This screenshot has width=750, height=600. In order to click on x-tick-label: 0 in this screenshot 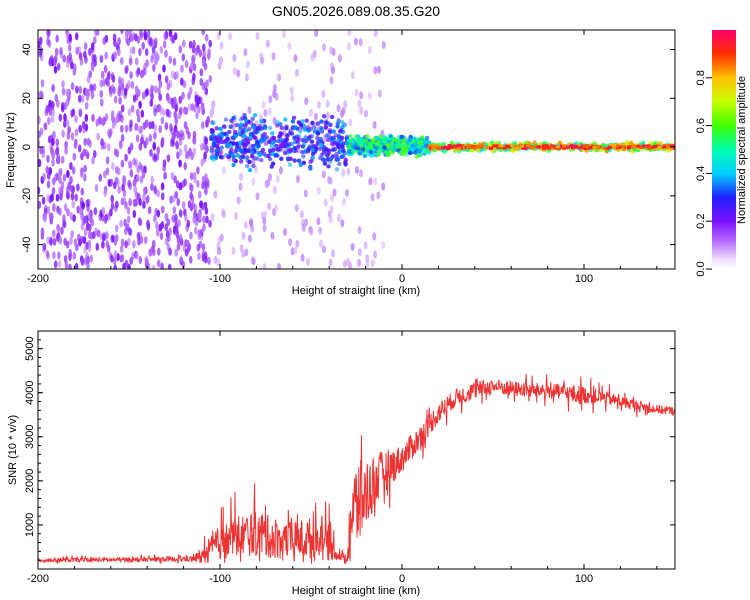, I will do `click(402, 279)`.